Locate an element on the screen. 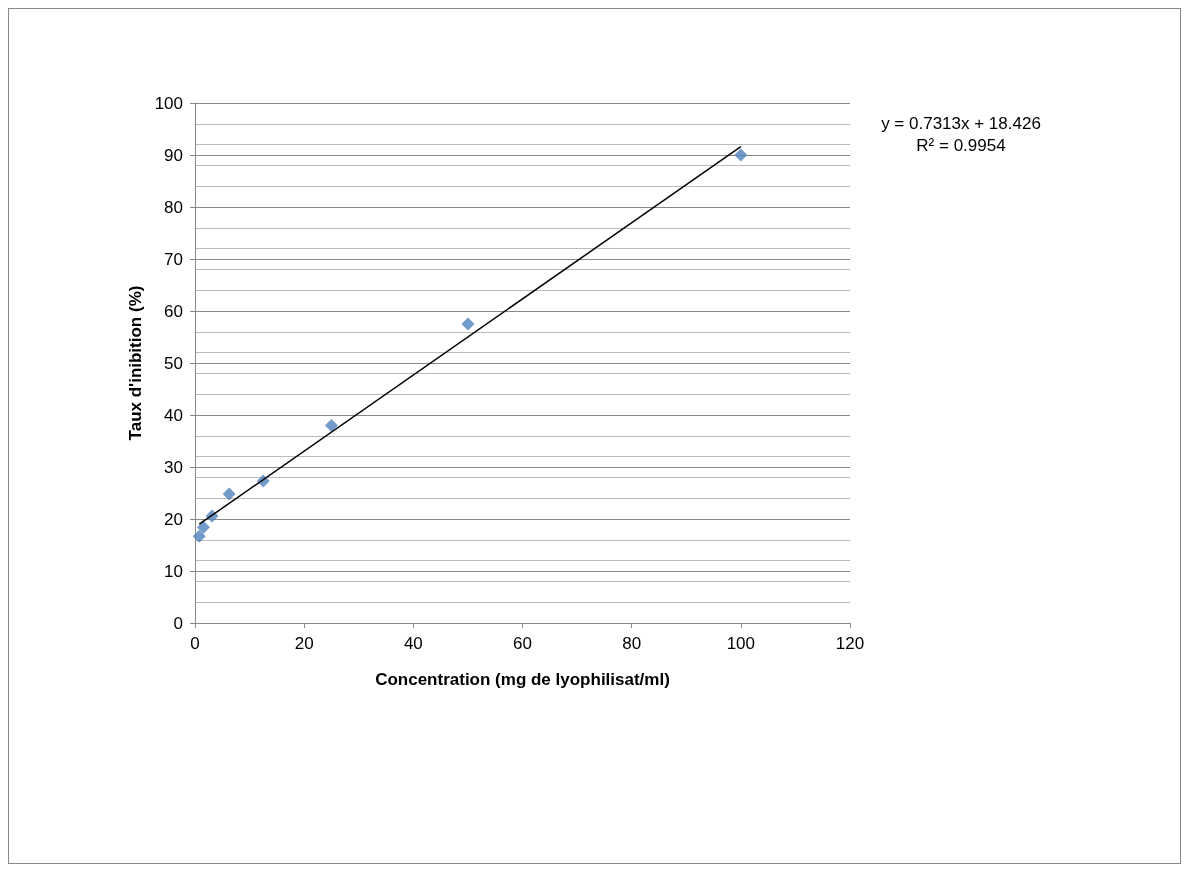 The height and width of the screenshot is (872, 1189). x-tick-label: 20 is located at coordinates (304, 643).